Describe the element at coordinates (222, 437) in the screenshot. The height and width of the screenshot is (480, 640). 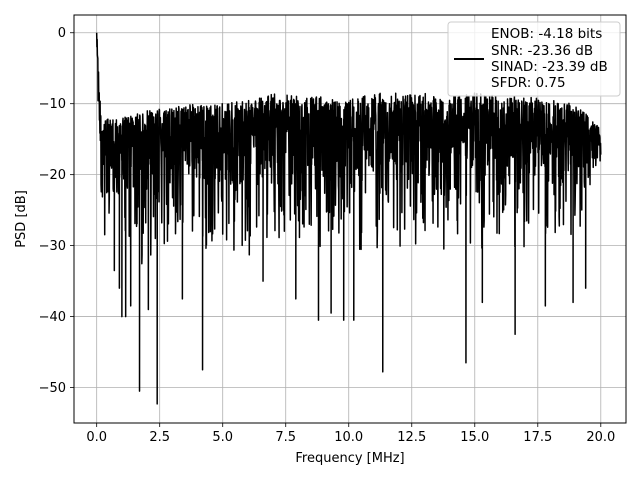
I see `x-tick-label: 5.0` at that location.